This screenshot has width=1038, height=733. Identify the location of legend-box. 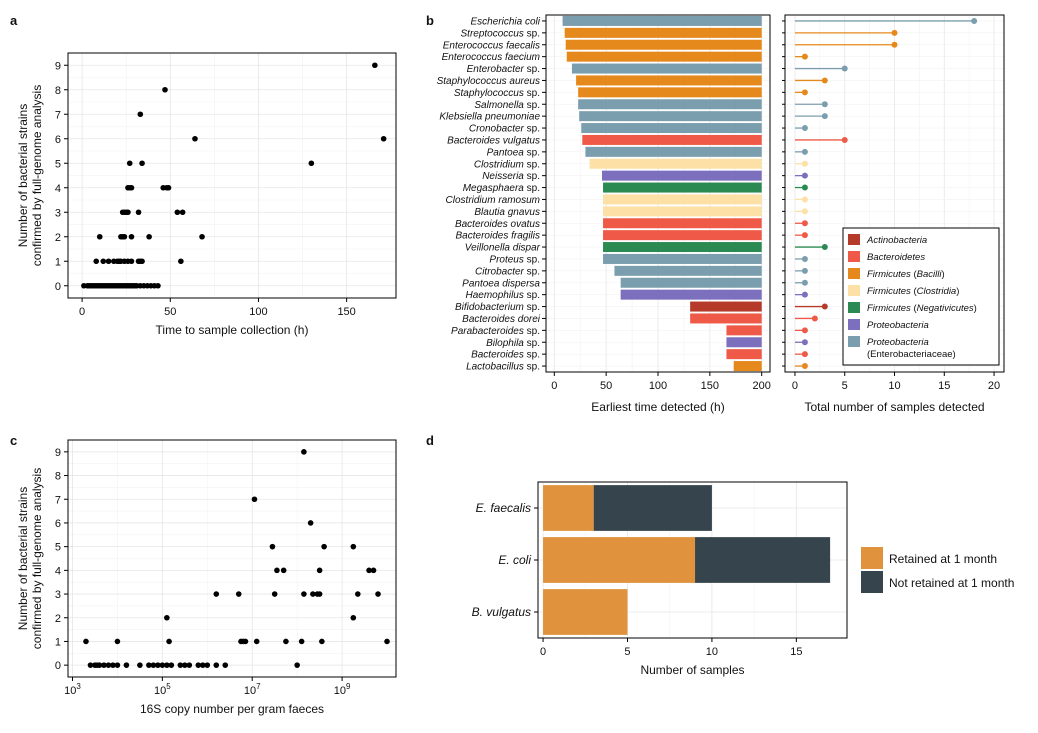
(921, 296).